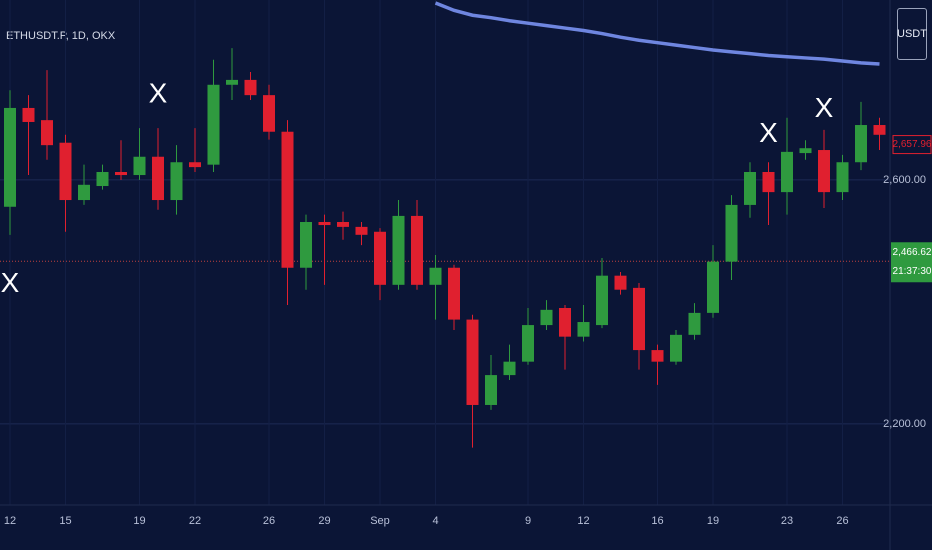 The height and width of the screenshot is (550, 932). I want to click on currency-button: USDT, so click(912, 34).